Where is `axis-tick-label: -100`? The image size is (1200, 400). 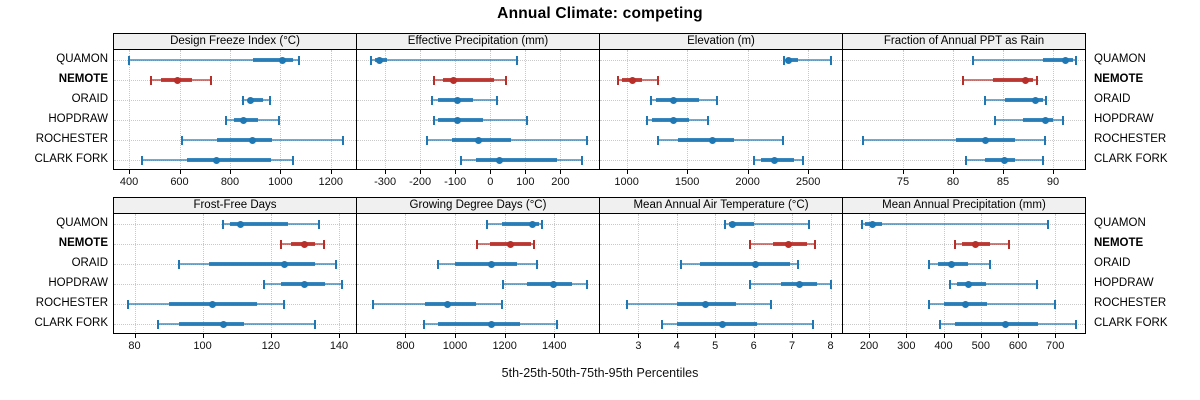 axis-tick-label: -100 is located at coordinates (455, 182).